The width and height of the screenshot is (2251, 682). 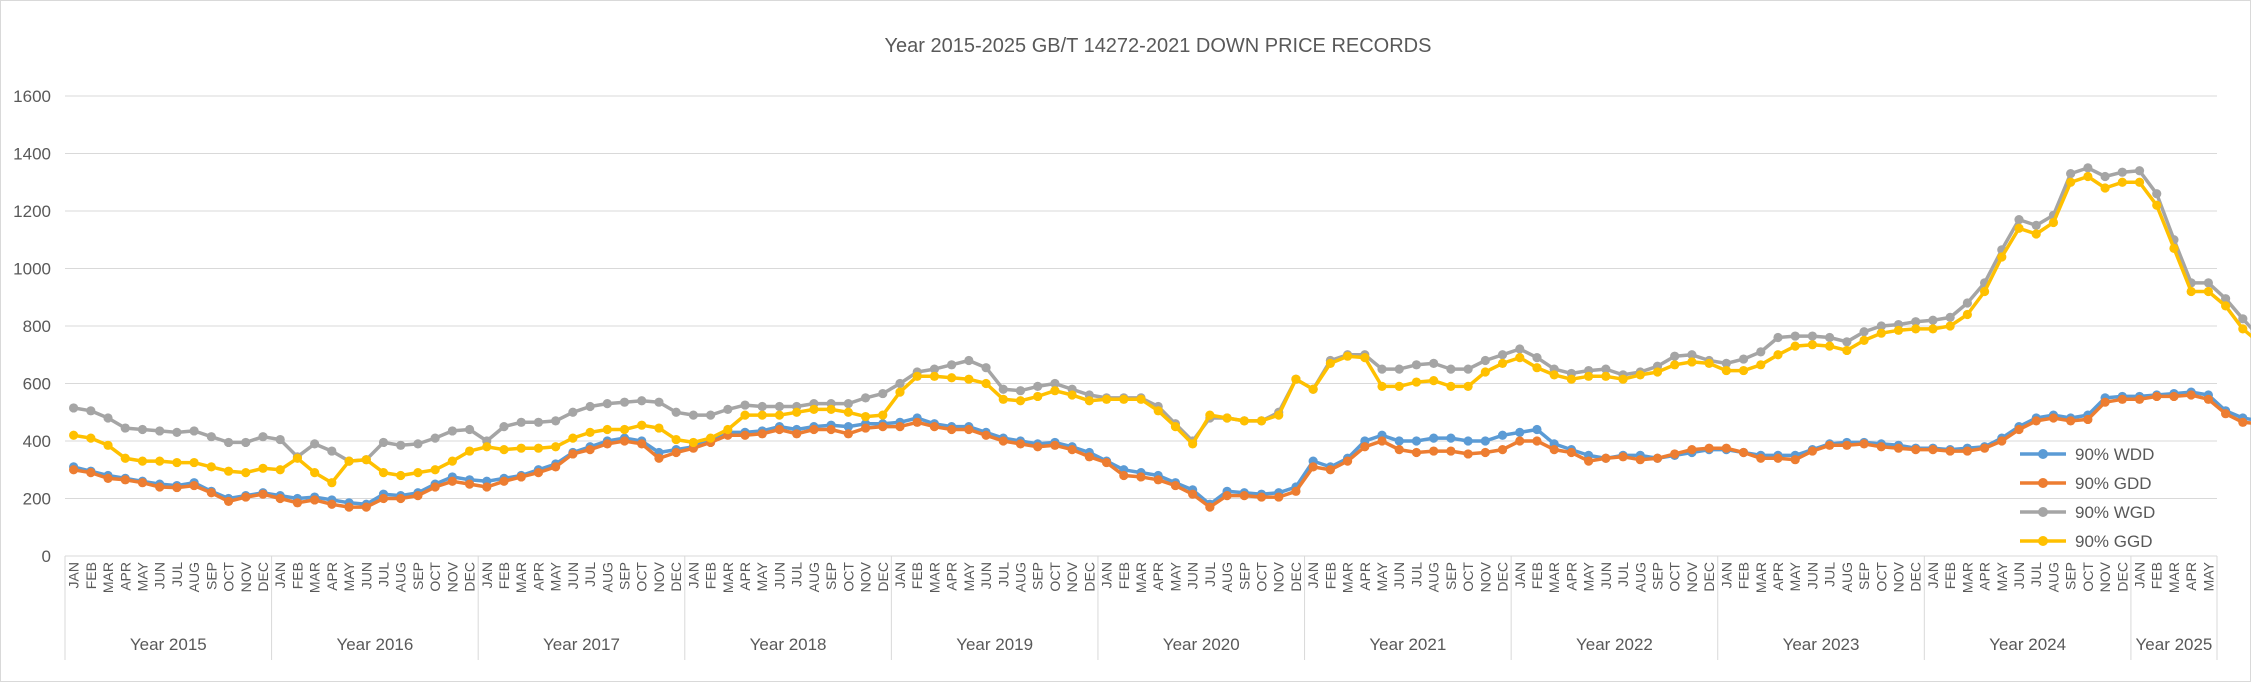 I want to click on month-tick-label: MAY, so click(x=2208, y=576).